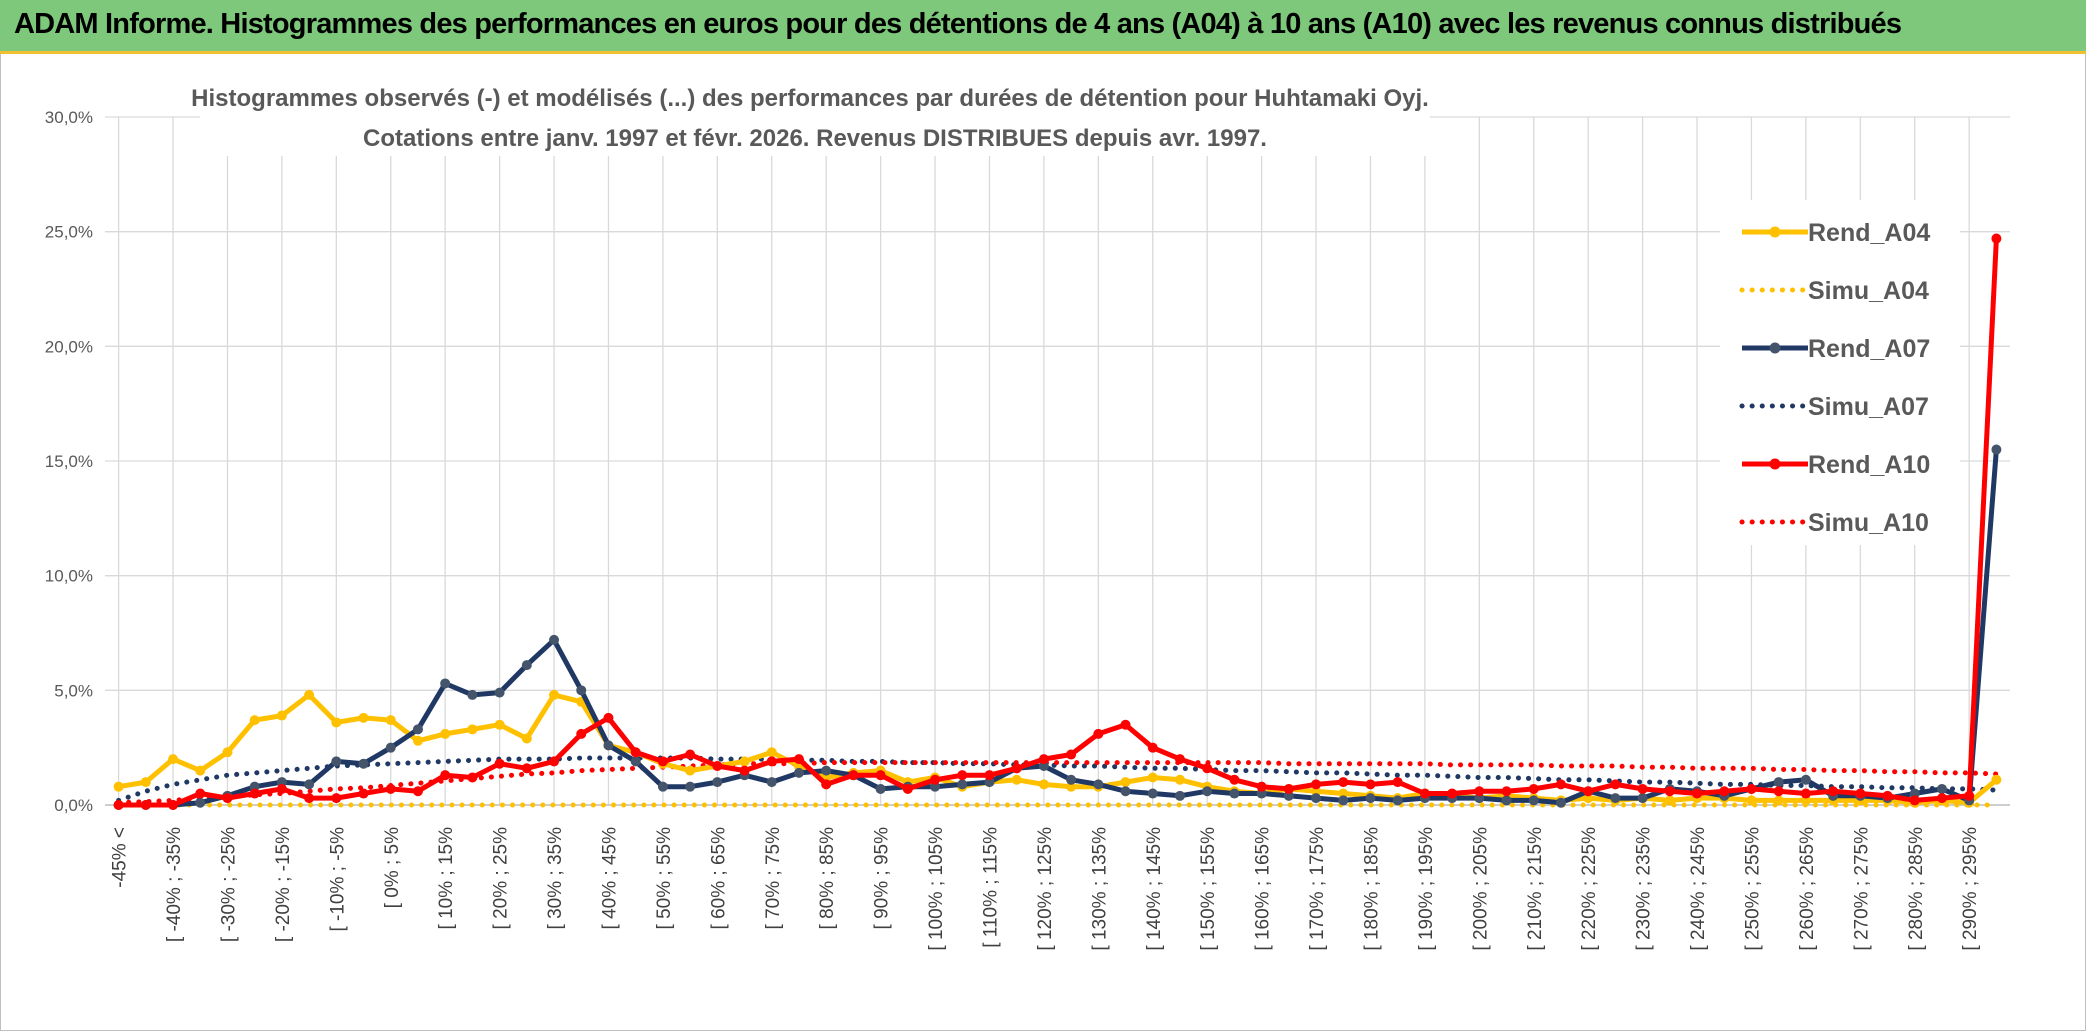  I want to click on x-tick-label: [ 240% ; 245%, so click(1698, 889).